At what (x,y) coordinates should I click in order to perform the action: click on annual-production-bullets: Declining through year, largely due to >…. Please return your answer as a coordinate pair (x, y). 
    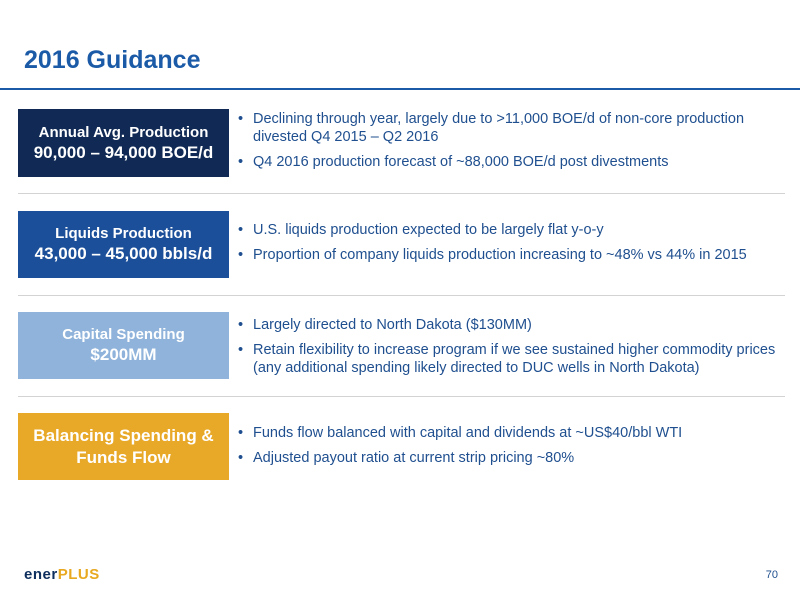
    Looking at the image, I should click on (511, 144).